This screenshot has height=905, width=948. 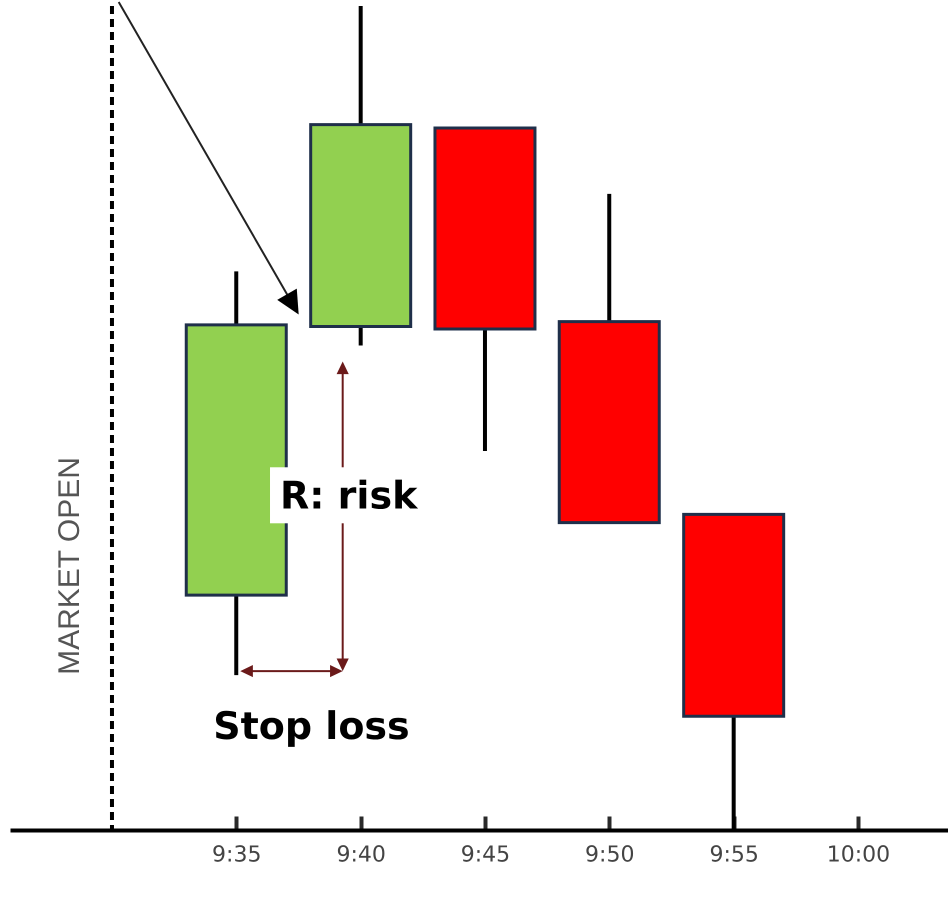 I want to click on x-tick-label: 9:40, so click(x=361, y=855).